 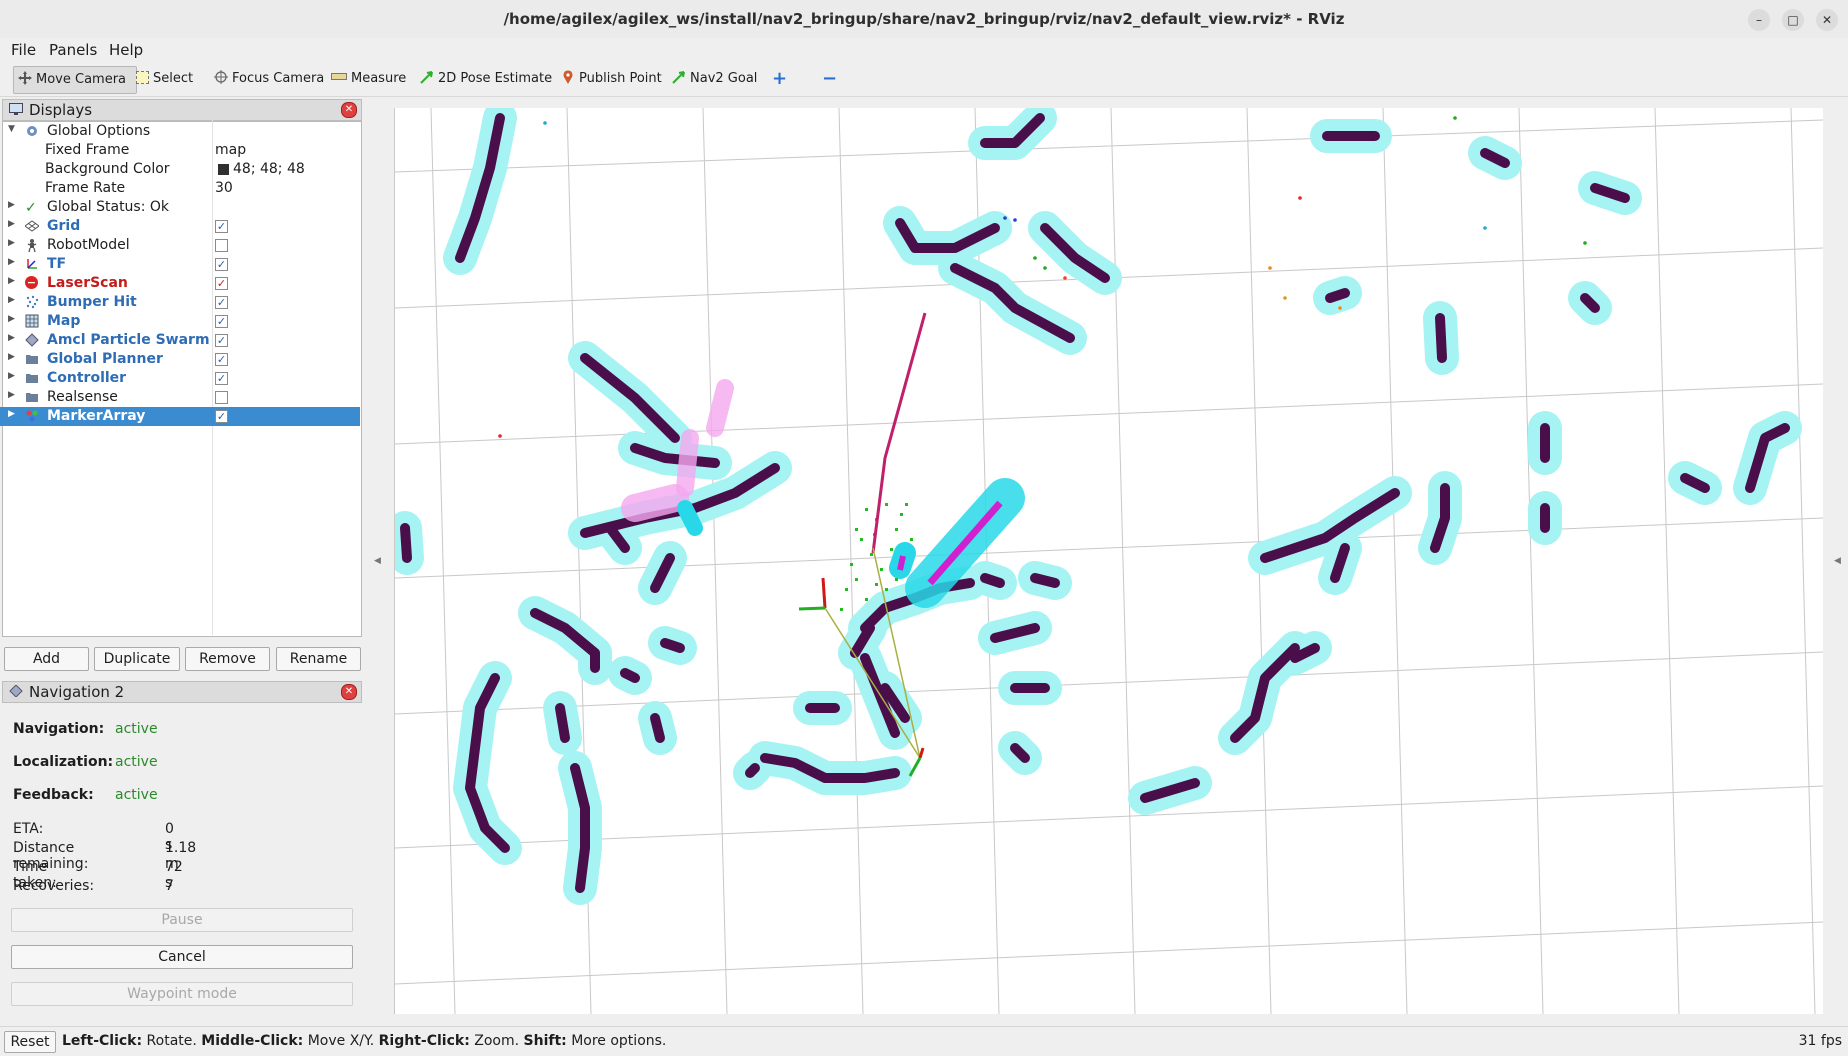 What do you see at coordinates (611, 79) in the screenshot?
I see `publish-point-tool: Publish Point` at bounding box center [611, 79].